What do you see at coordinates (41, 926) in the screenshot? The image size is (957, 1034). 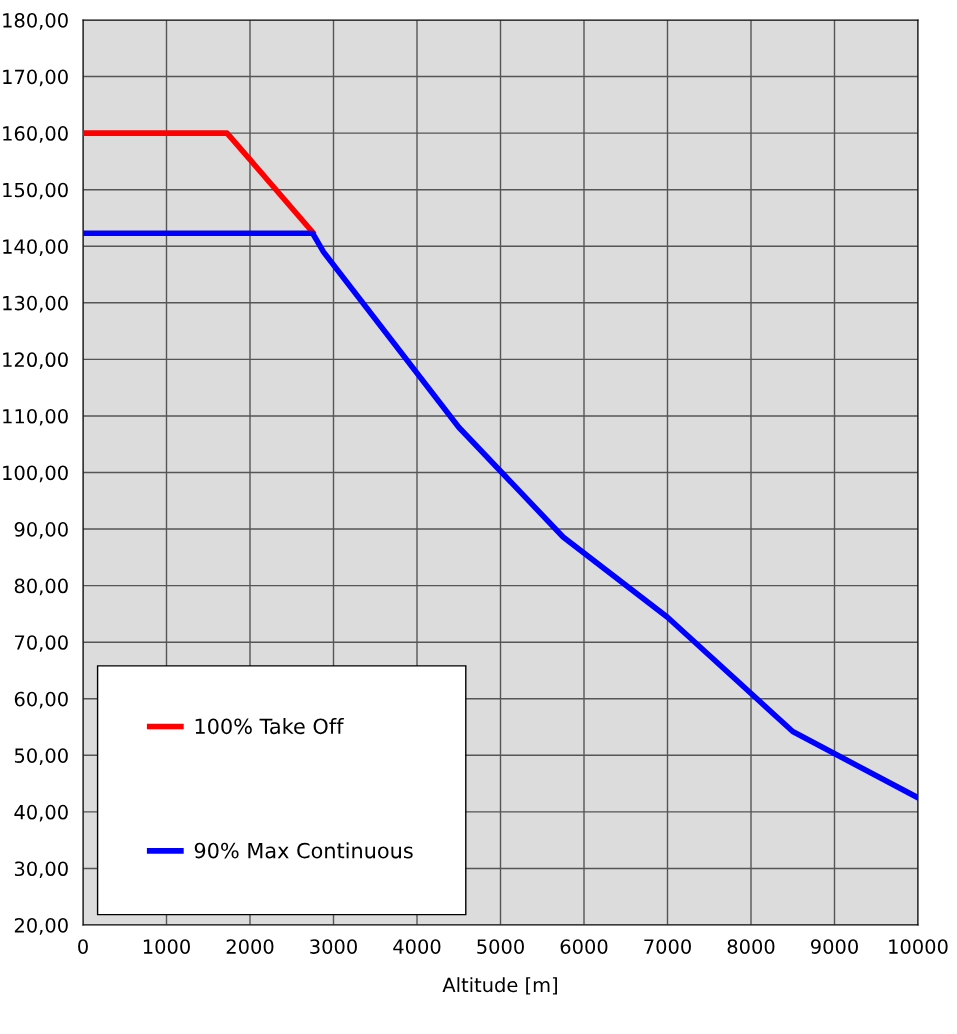 I see `y-tick-label: 20,00` at bounding box center [41, 926].